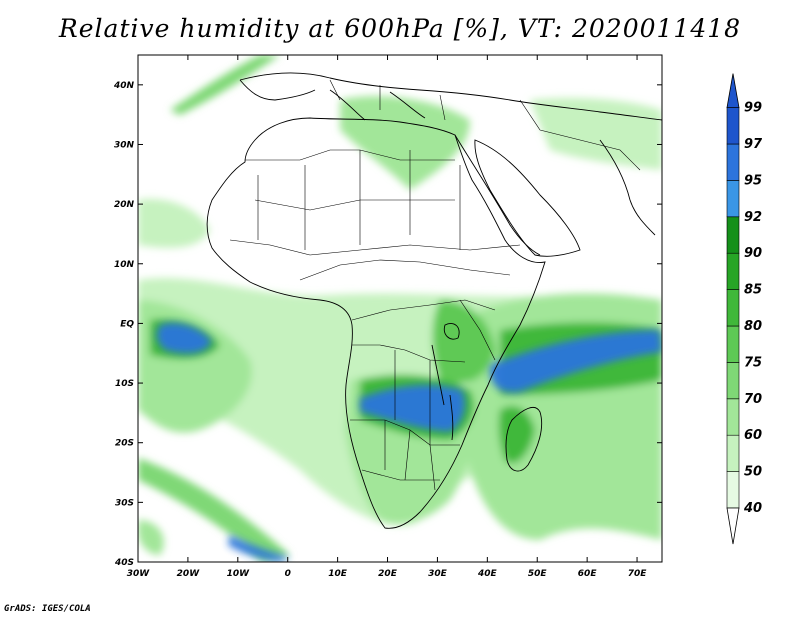  Describe the element at coordinates (752, 508) in the screenshot. I see `colorbar-level-label: 40` at that location.